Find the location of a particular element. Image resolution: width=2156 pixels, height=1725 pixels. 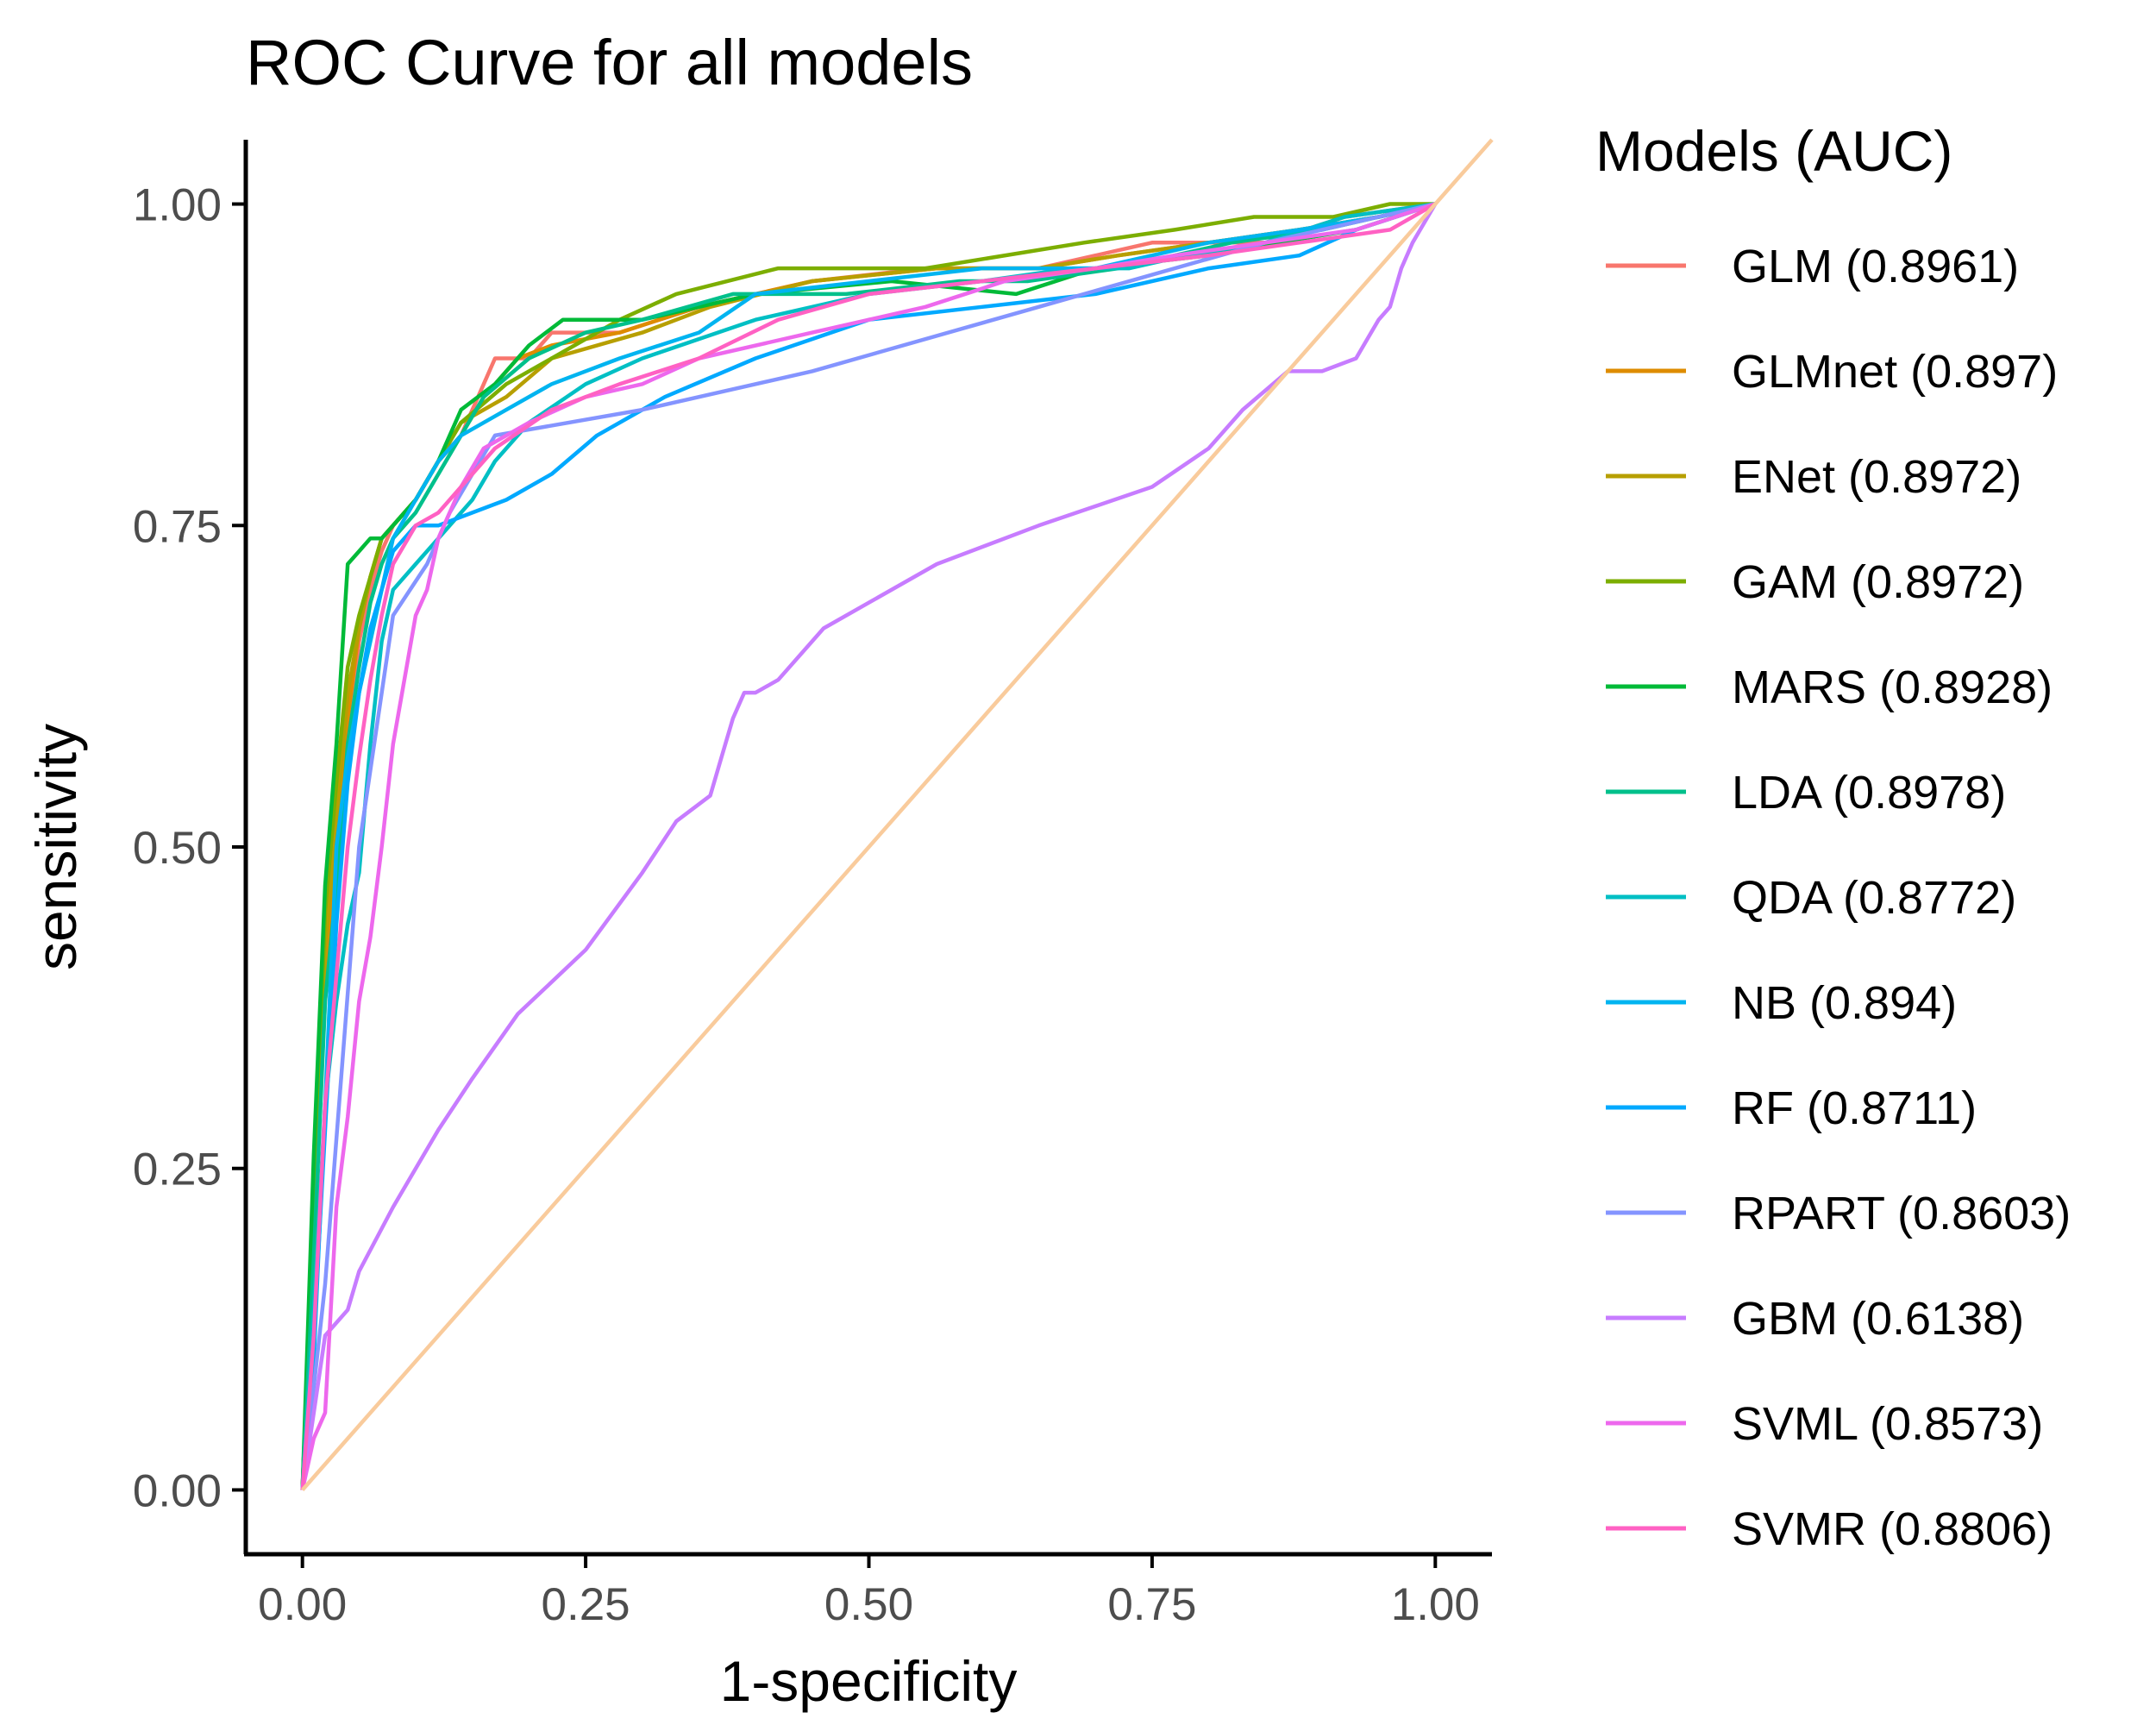

legend-label-4: MARS (0.8928) is located at coordinates (1892, 688).